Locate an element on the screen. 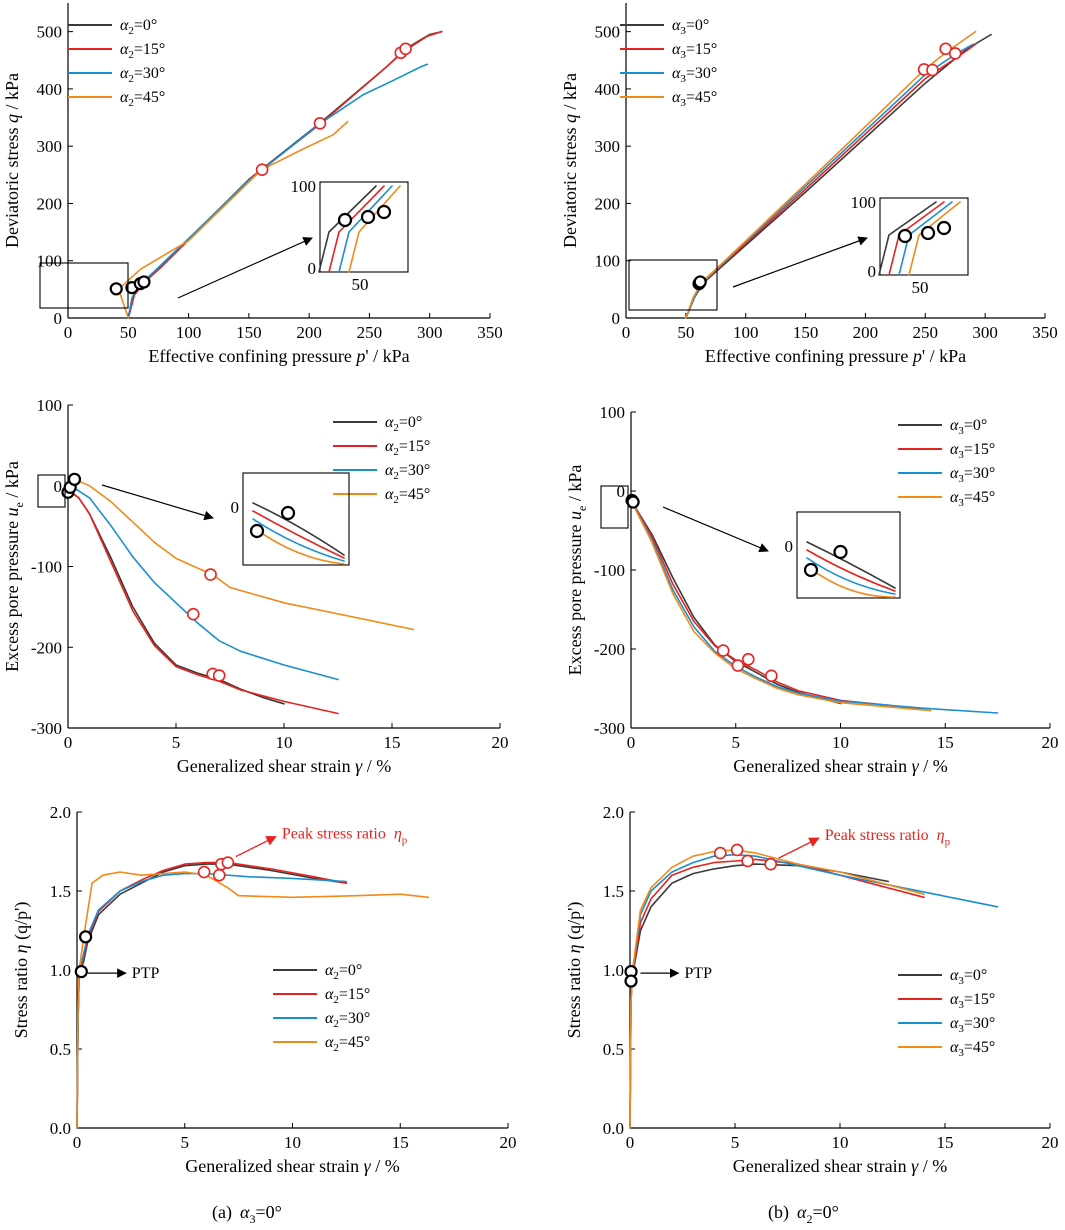 Image resolution: width=1065 pixels, height=1230 pixels. x-tick-label: 100 is located at coordinates (746, 332).